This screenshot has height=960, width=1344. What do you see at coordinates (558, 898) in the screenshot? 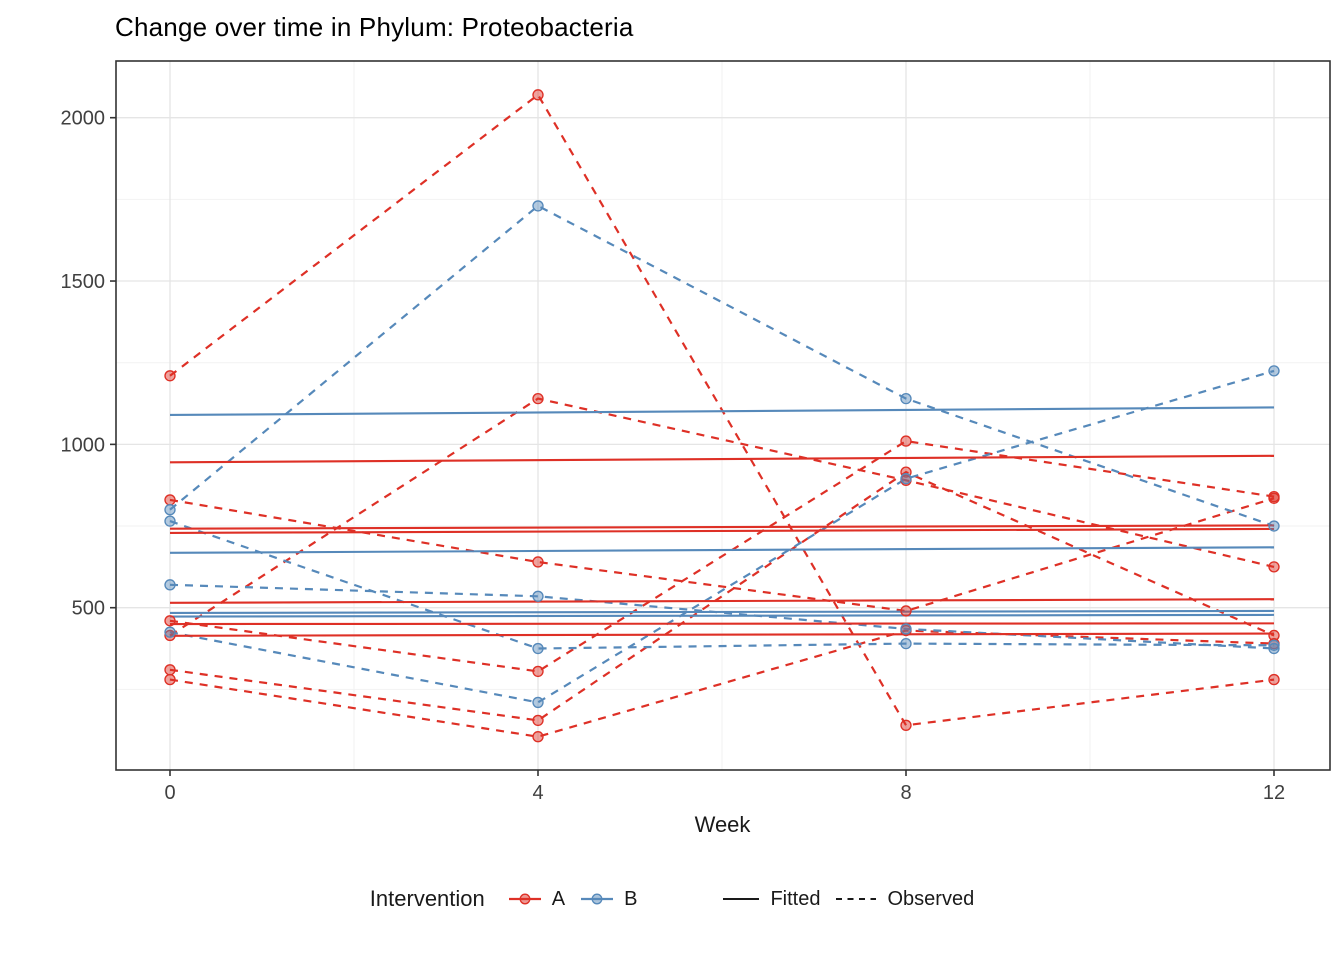
I see `legend-label-a: A` at bounding box center [558, 898].